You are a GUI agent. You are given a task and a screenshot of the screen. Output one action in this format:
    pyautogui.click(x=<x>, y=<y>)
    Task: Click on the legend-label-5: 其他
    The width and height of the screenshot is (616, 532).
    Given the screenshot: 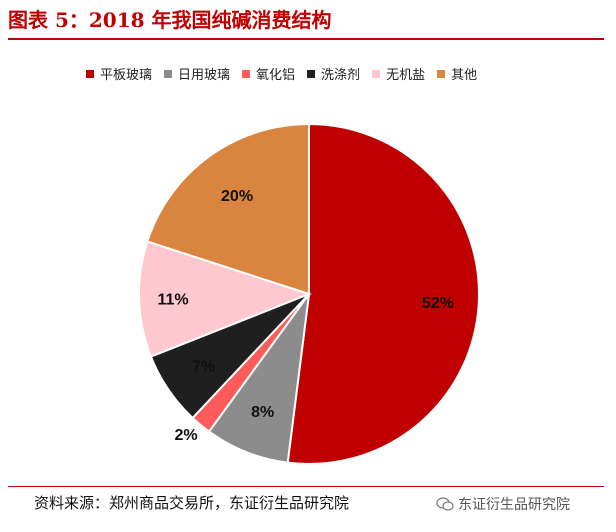 What is the action you would take?
    pyautogui.click(x=464, y=75)
    